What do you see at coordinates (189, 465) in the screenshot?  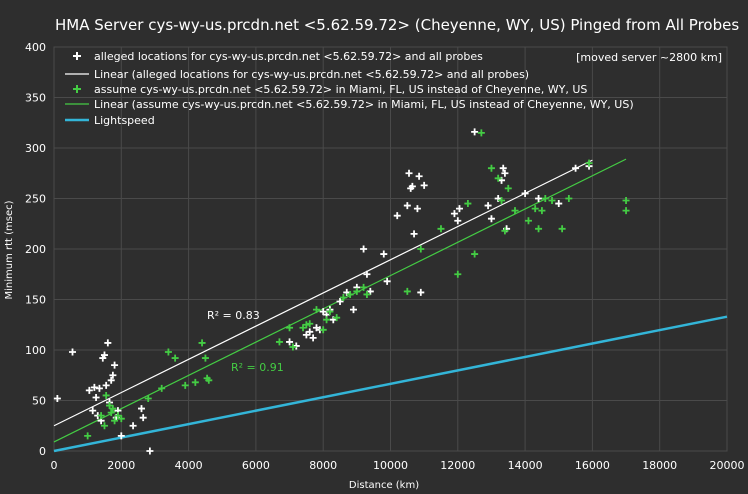 I see `x-tick-label: 4000` at bounding box center [189, 465].